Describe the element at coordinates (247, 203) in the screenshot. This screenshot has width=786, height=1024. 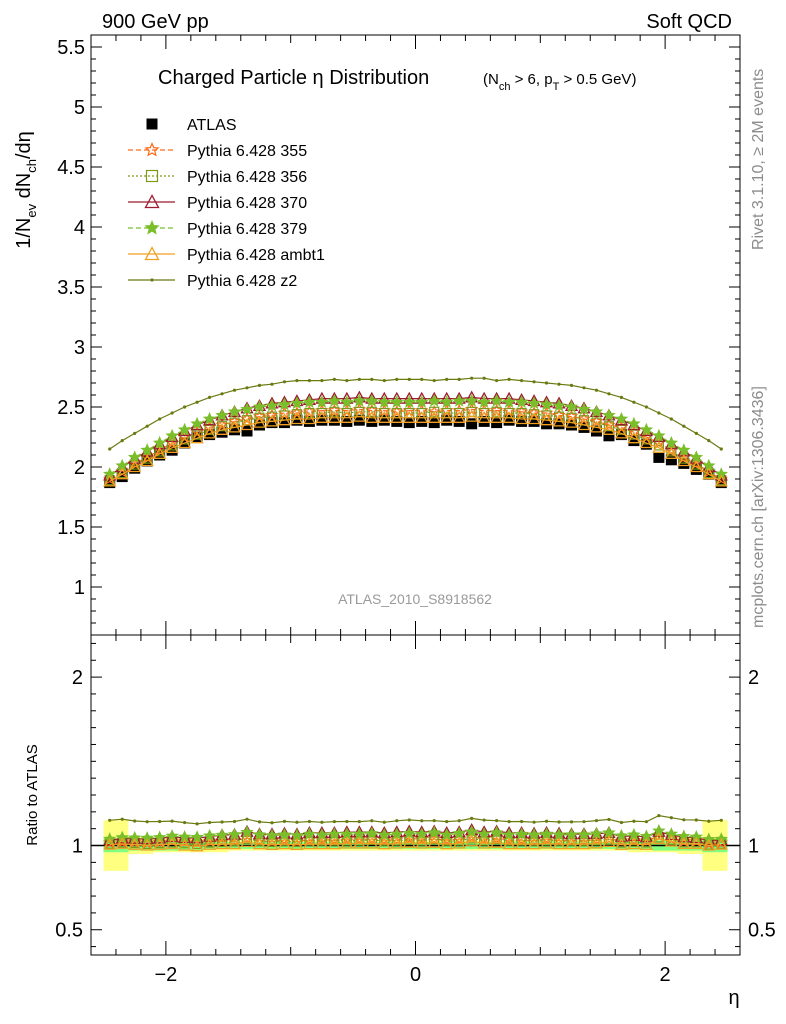
I see `legend-label: Pythia 6.428 370` at that location.